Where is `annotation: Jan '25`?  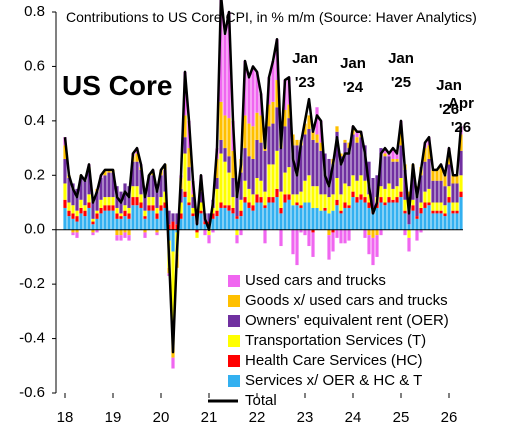 annotation: Jan '25 is located at coordinates (401, 70).